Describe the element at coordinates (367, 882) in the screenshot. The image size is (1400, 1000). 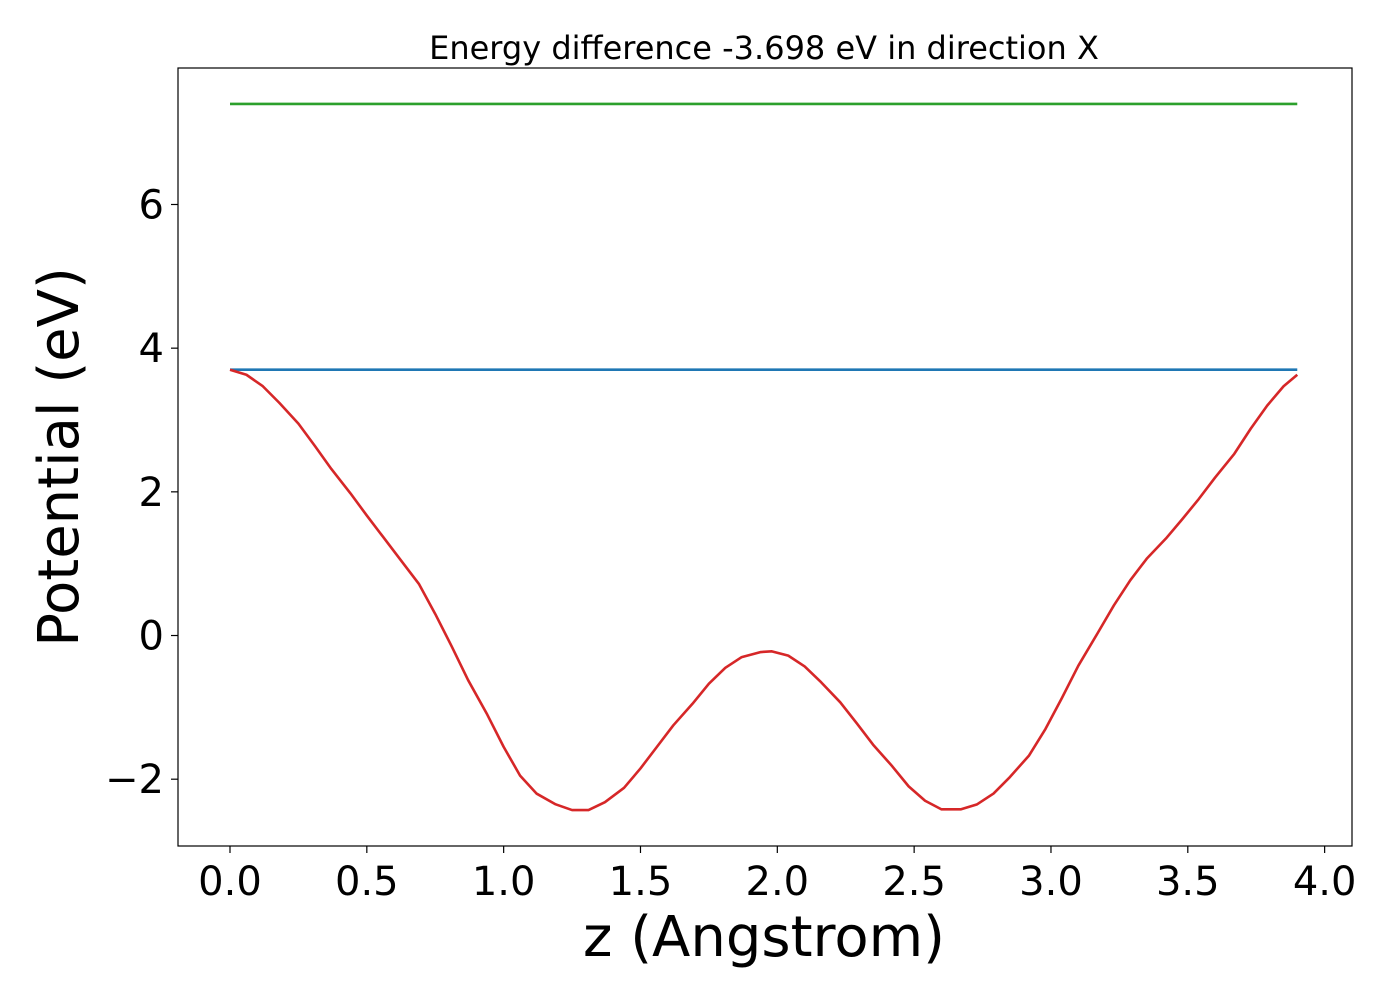
I see `x-tick-label: 0.5` at that location.